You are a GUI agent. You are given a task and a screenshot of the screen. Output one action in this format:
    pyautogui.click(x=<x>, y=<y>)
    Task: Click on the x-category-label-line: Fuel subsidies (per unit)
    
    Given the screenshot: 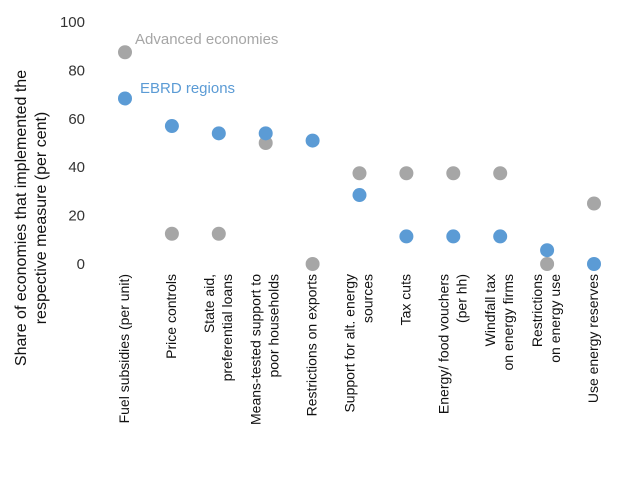 What is the action you would take?
    pyautogui.click(x=124, y=348)
    